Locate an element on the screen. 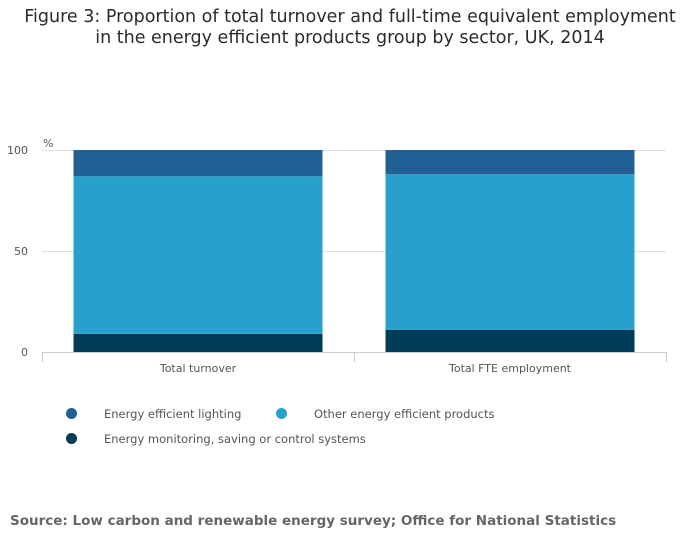 The height and width of the screenshot is (549, 700). legend-label: Other energy efficient products is located at coordinates (404, 414).